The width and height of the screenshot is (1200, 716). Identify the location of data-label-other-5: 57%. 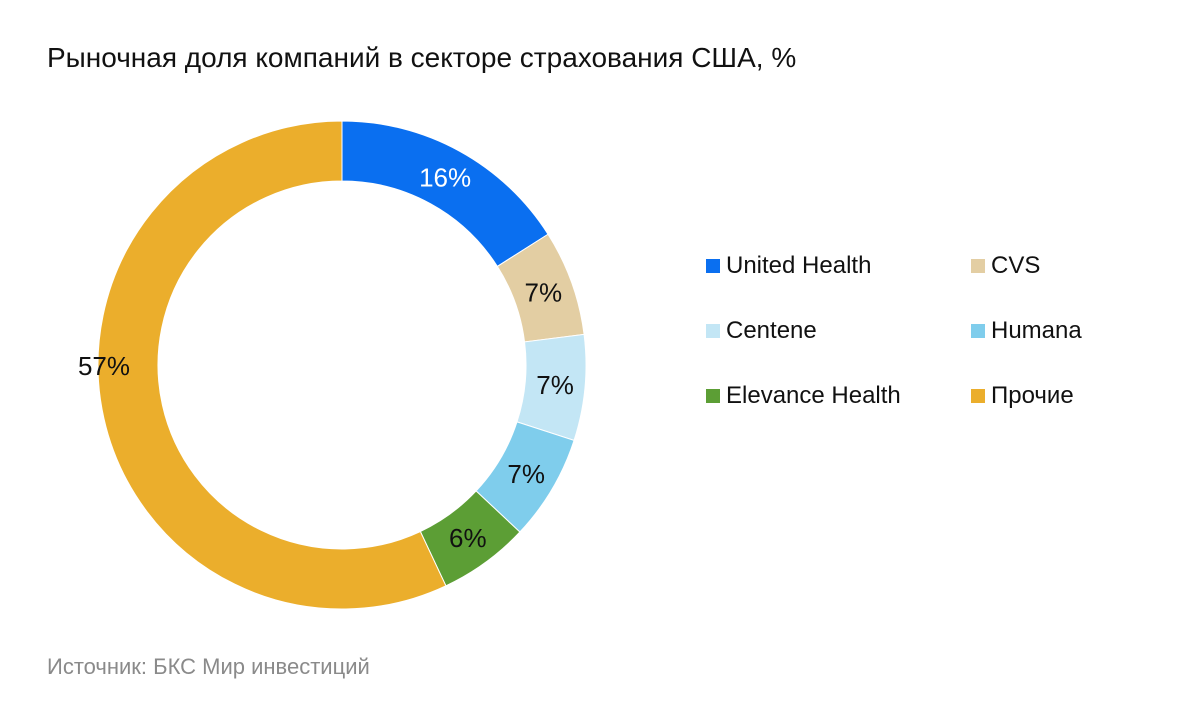
(104, 366).